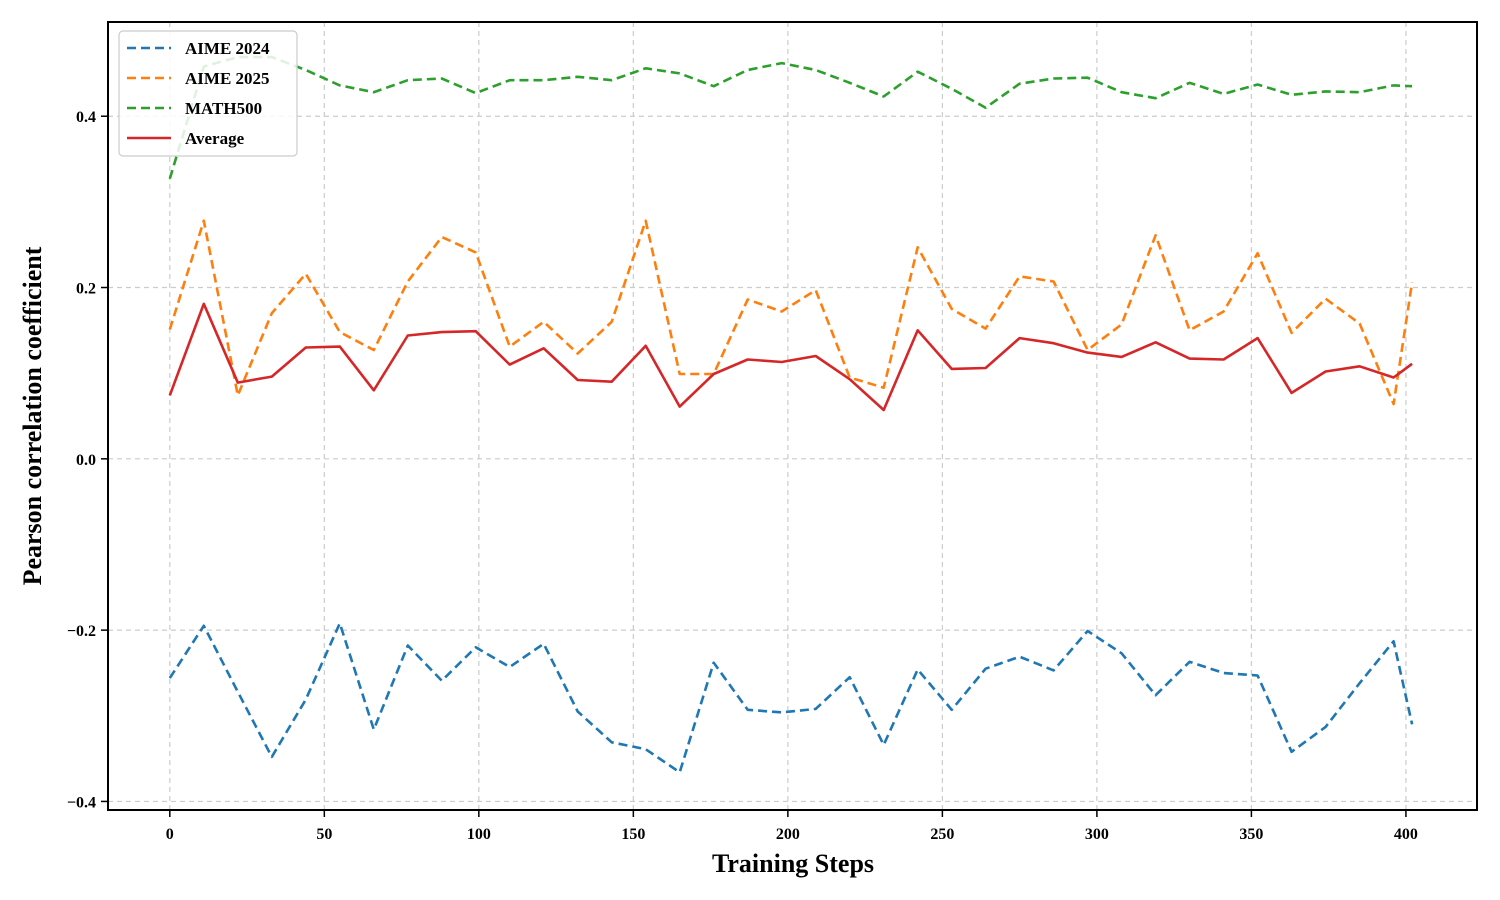 The image size is (1500, 900). I want to click on x-tick-label: 0, so click(170, 834).